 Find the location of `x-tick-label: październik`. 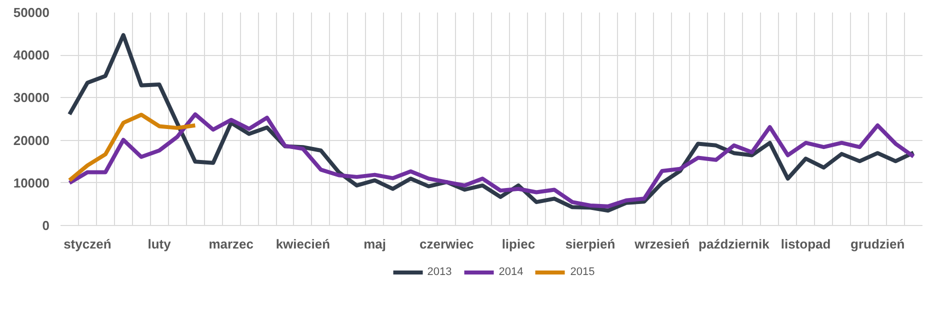

x-tick-label: październik is located at coordinates (734, 244).